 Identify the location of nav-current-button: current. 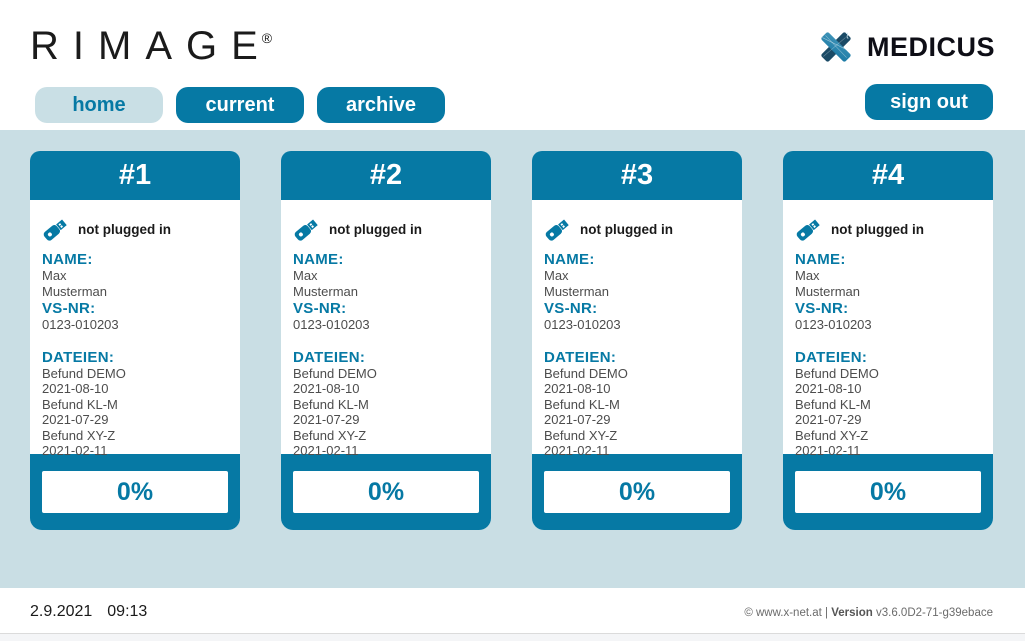
(240, 105).